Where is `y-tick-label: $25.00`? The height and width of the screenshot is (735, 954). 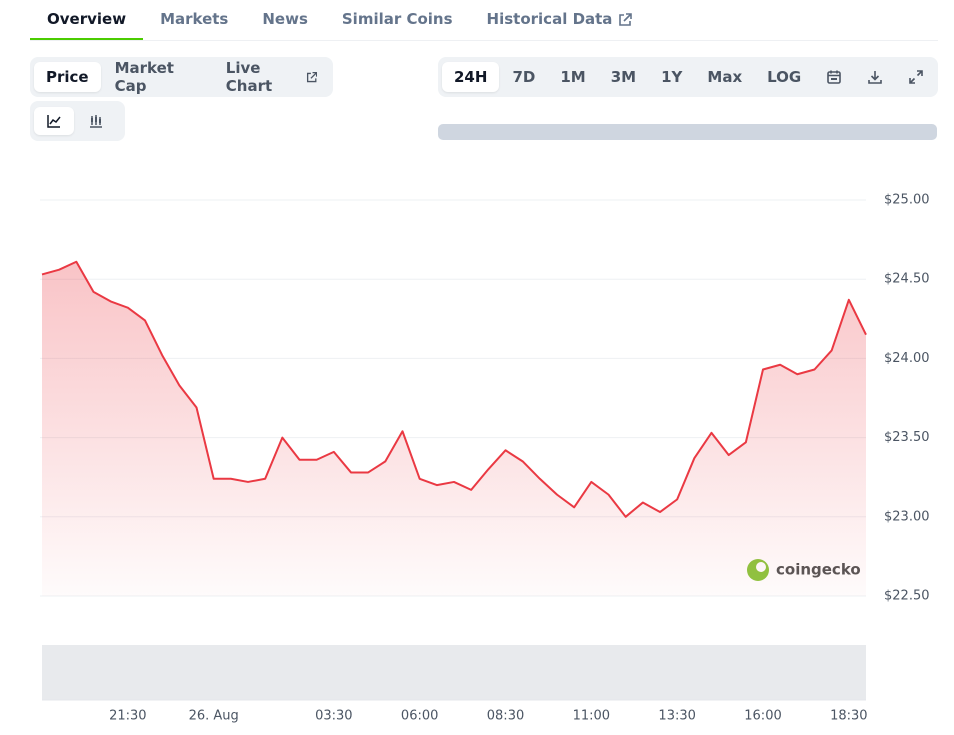
y-tick-label: $25.00 is located at coordinates (907, 200).